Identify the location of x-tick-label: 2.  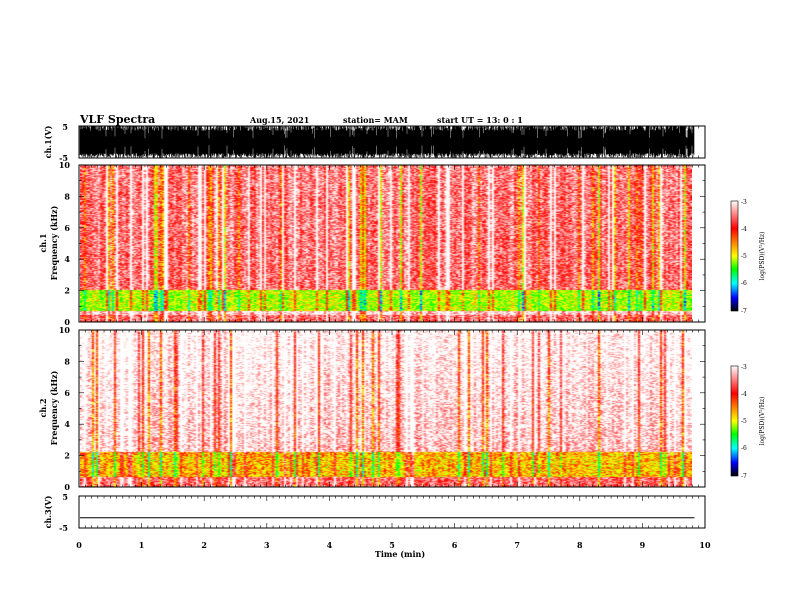
(204, 545).